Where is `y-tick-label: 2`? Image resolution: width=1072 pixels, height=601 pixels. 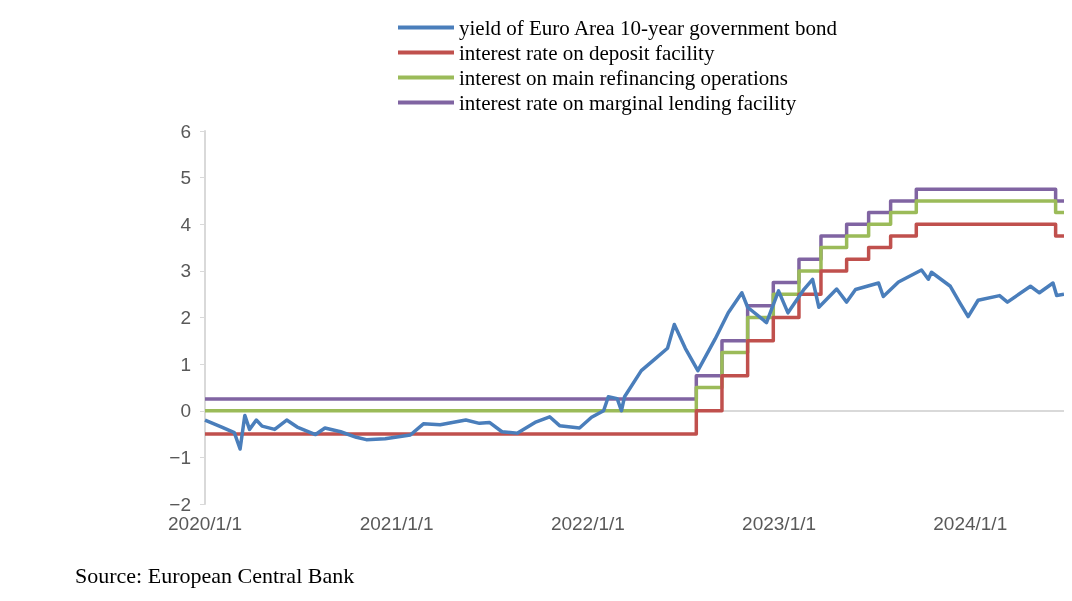
y-tick-label: 2 is located at coordinates (185, 317).